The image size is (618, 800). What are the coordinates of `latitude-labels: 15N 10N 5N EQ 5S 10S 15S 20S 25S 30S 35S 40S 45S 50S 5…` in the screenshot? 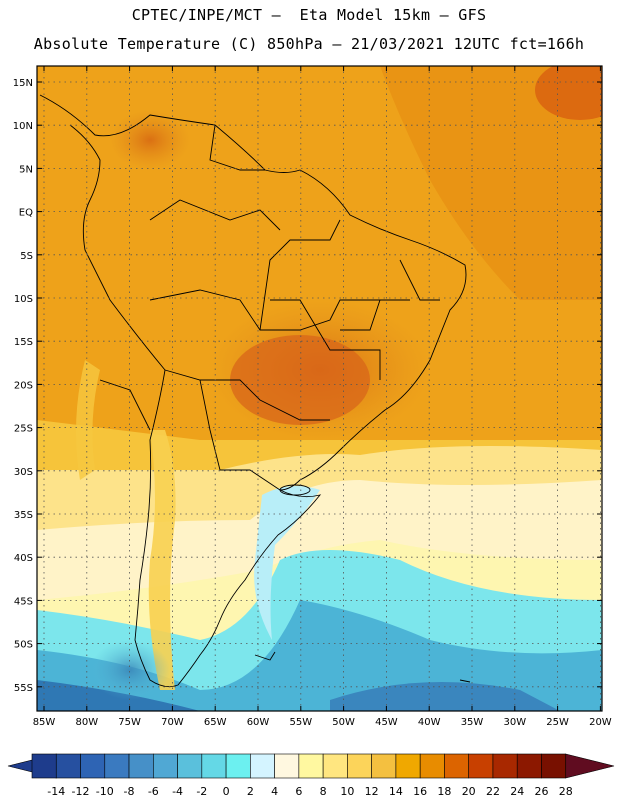 It's located at (23, 386).